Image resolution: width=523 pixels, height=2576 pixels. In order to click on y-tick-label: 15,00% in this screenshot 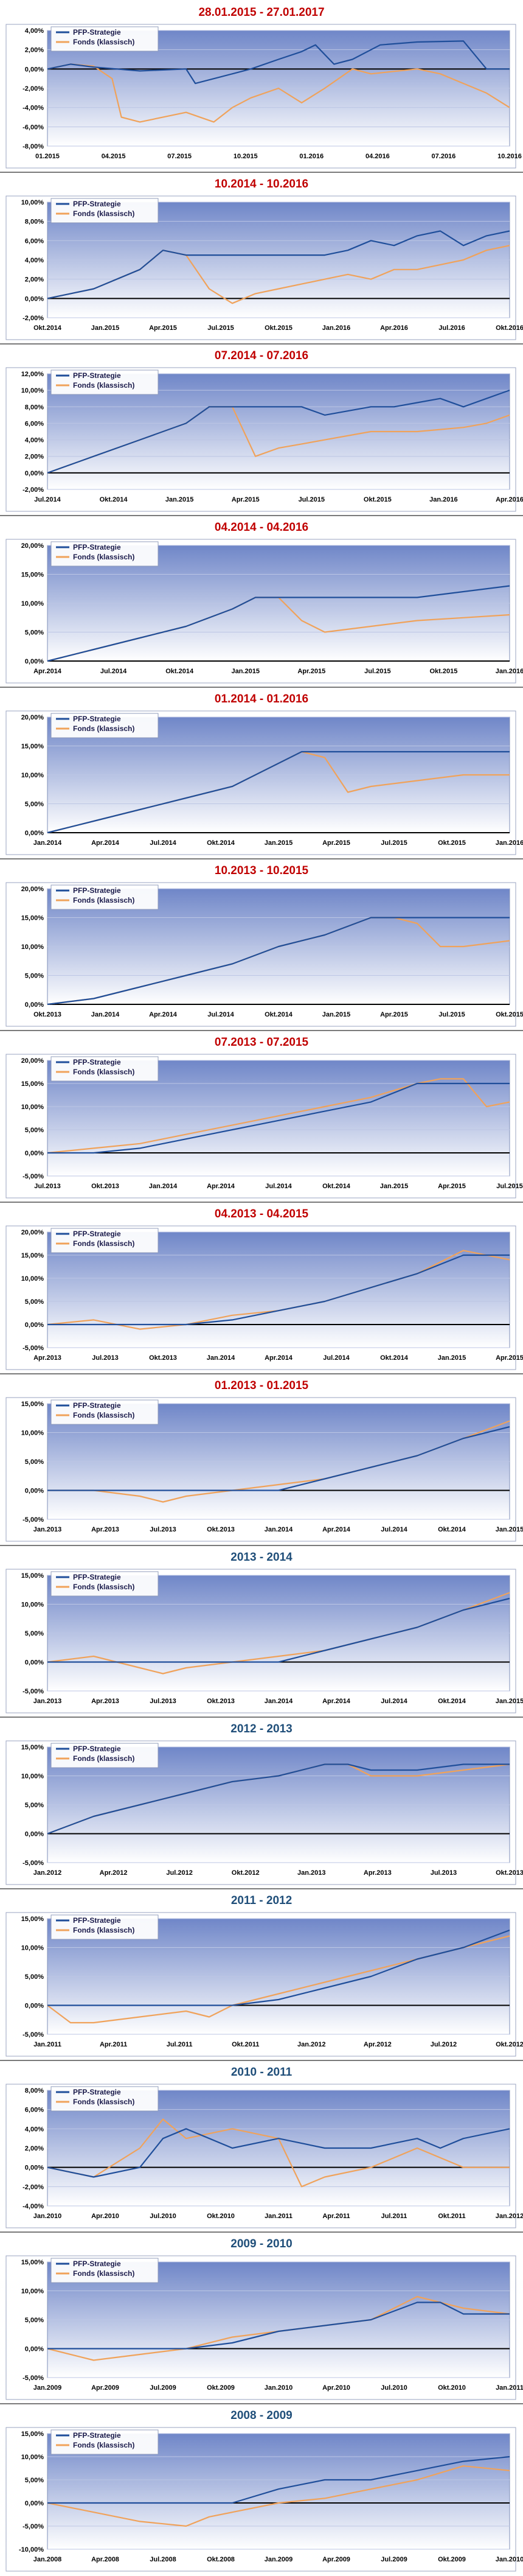, I will do `click(33, 1255)`.